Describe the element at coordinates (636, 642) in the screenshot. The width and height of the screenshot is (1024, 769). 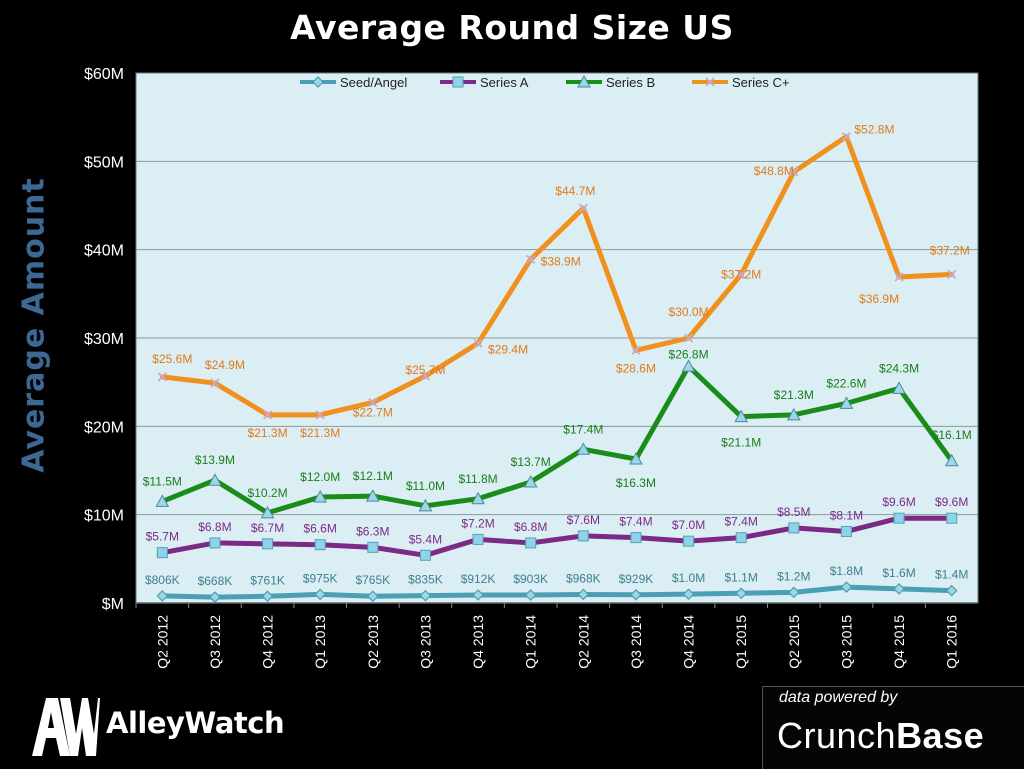
I see `x-tick-label: Q3 2014` at that location.